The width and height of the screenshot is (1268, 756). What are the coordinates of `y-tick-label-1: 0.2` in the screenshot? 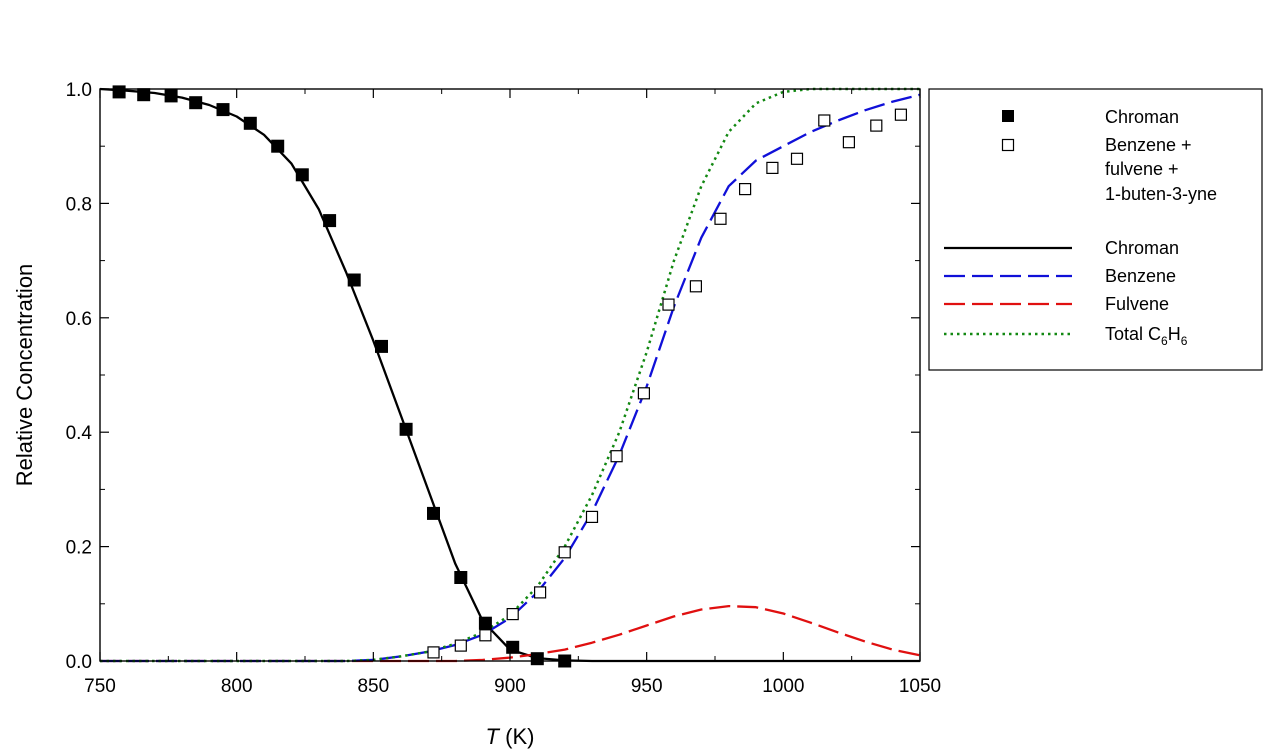 It's located at (79, 548).